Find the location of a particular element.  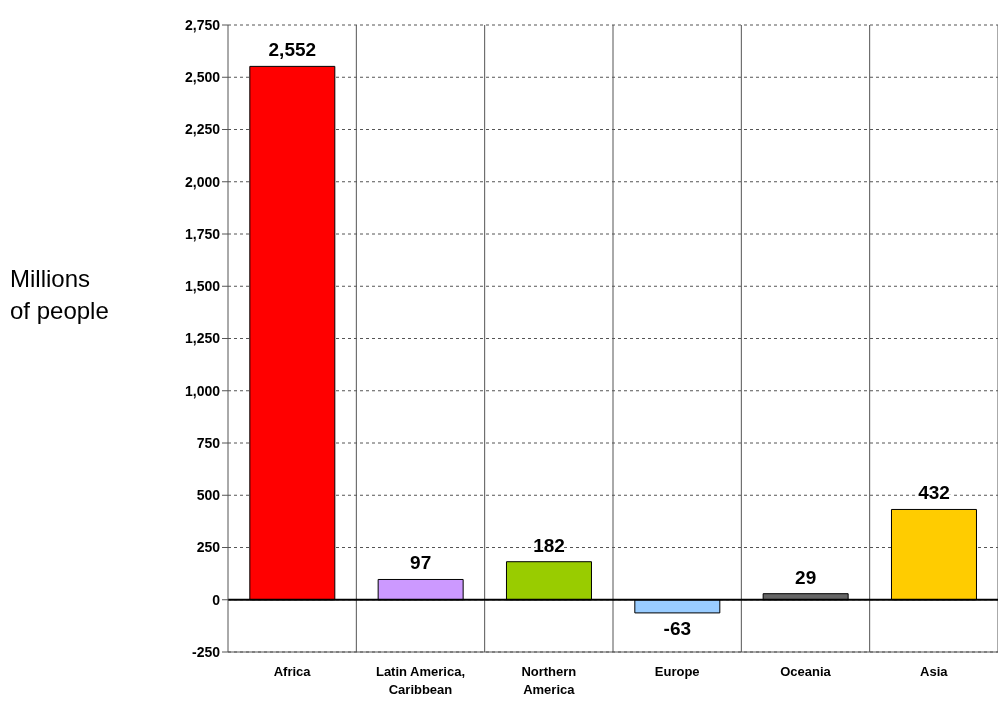

y-tick-label: 2,000 is located at coordinates (202, 181).